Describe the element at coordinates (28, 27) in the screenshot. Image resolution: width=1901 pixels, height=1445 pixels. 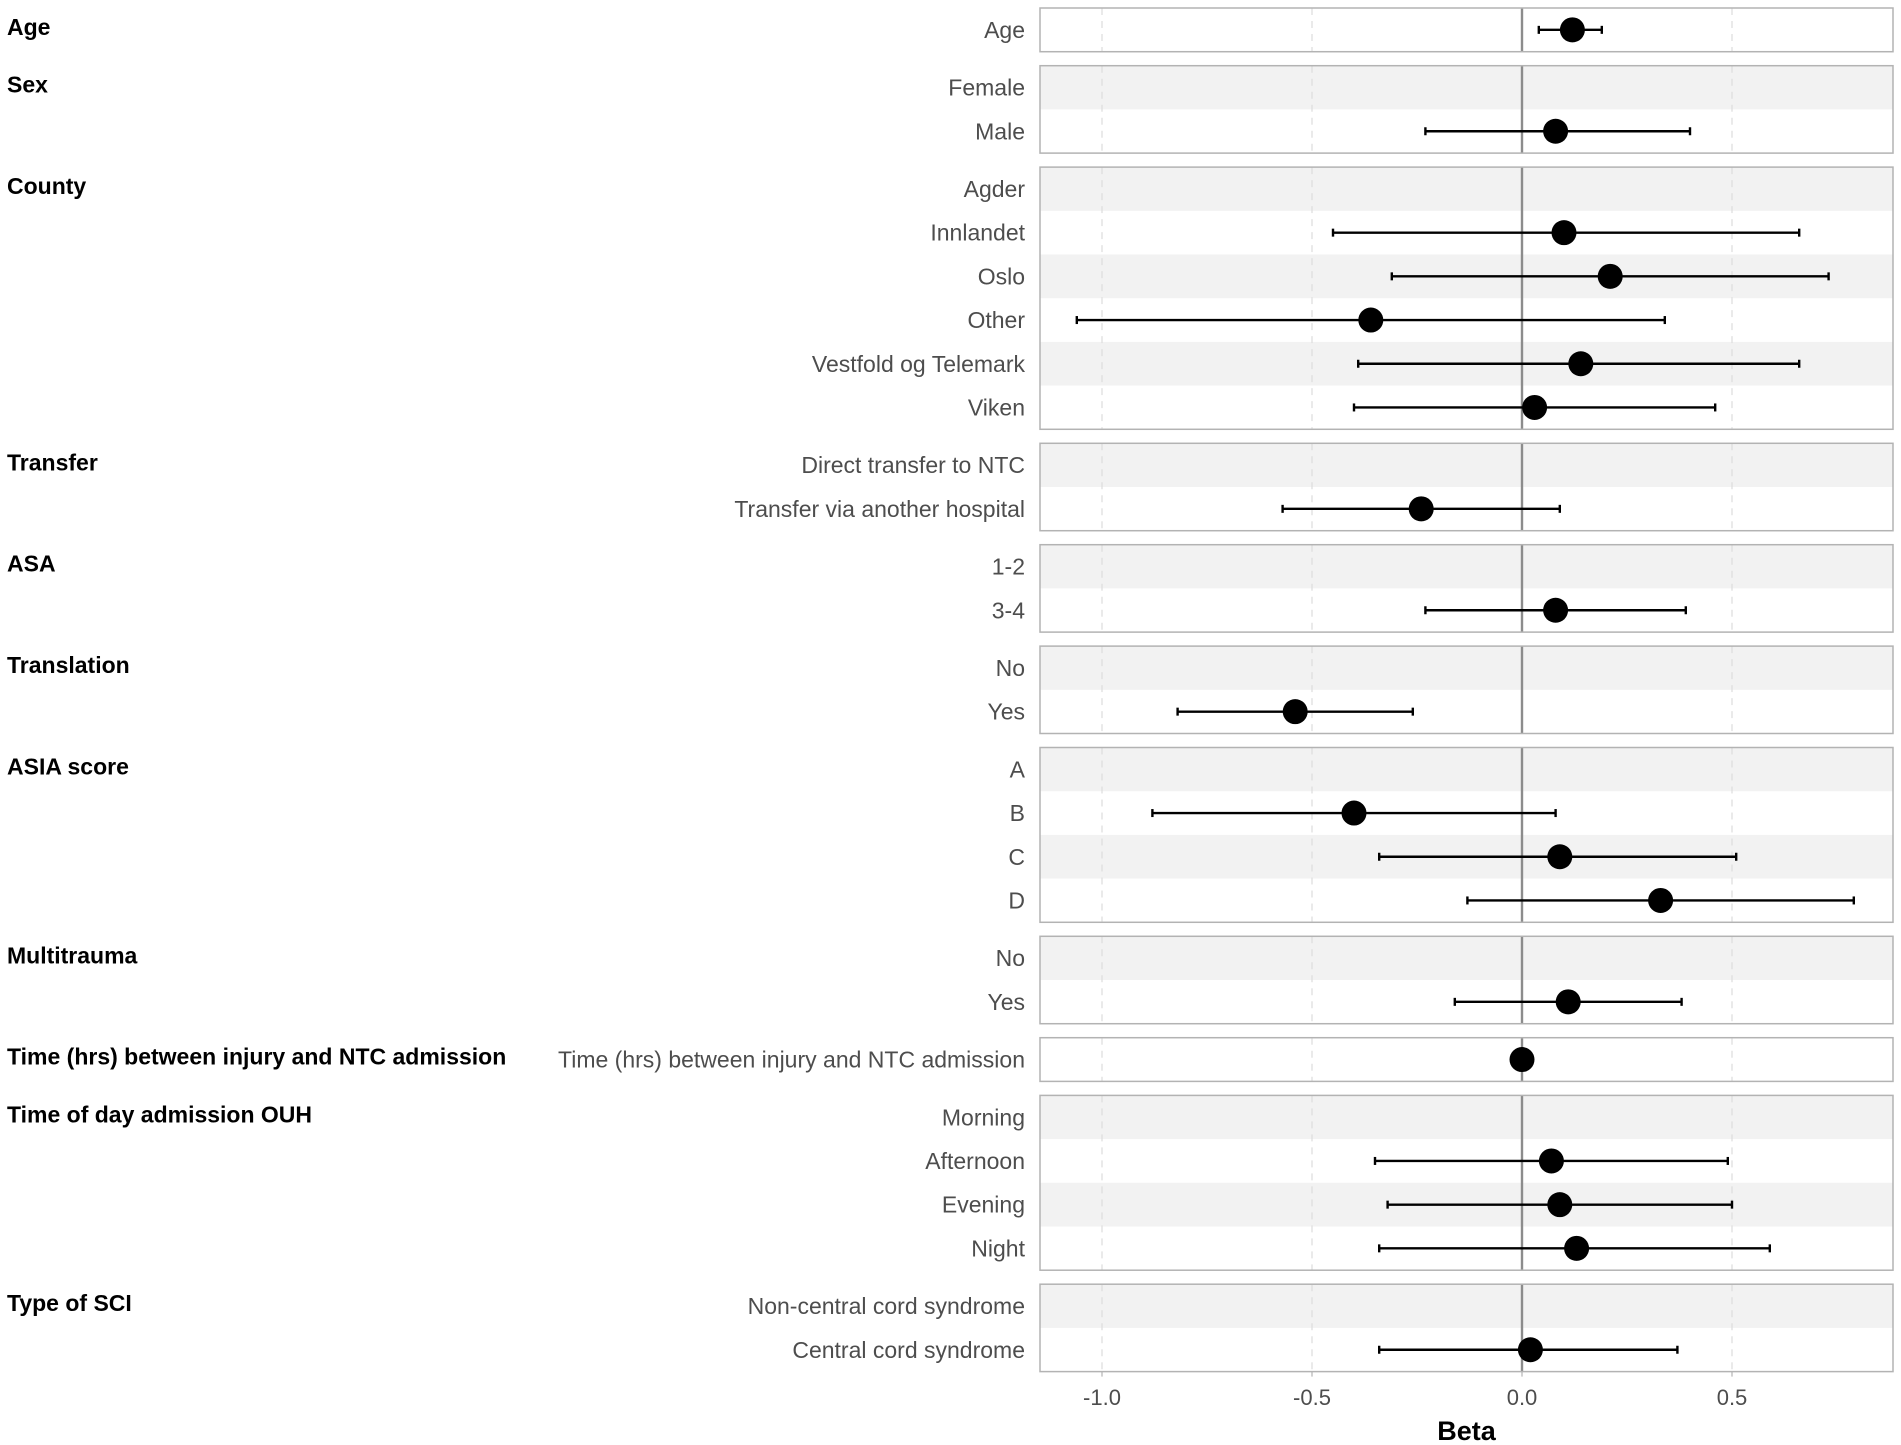
I see `group-label: Age` at that location.